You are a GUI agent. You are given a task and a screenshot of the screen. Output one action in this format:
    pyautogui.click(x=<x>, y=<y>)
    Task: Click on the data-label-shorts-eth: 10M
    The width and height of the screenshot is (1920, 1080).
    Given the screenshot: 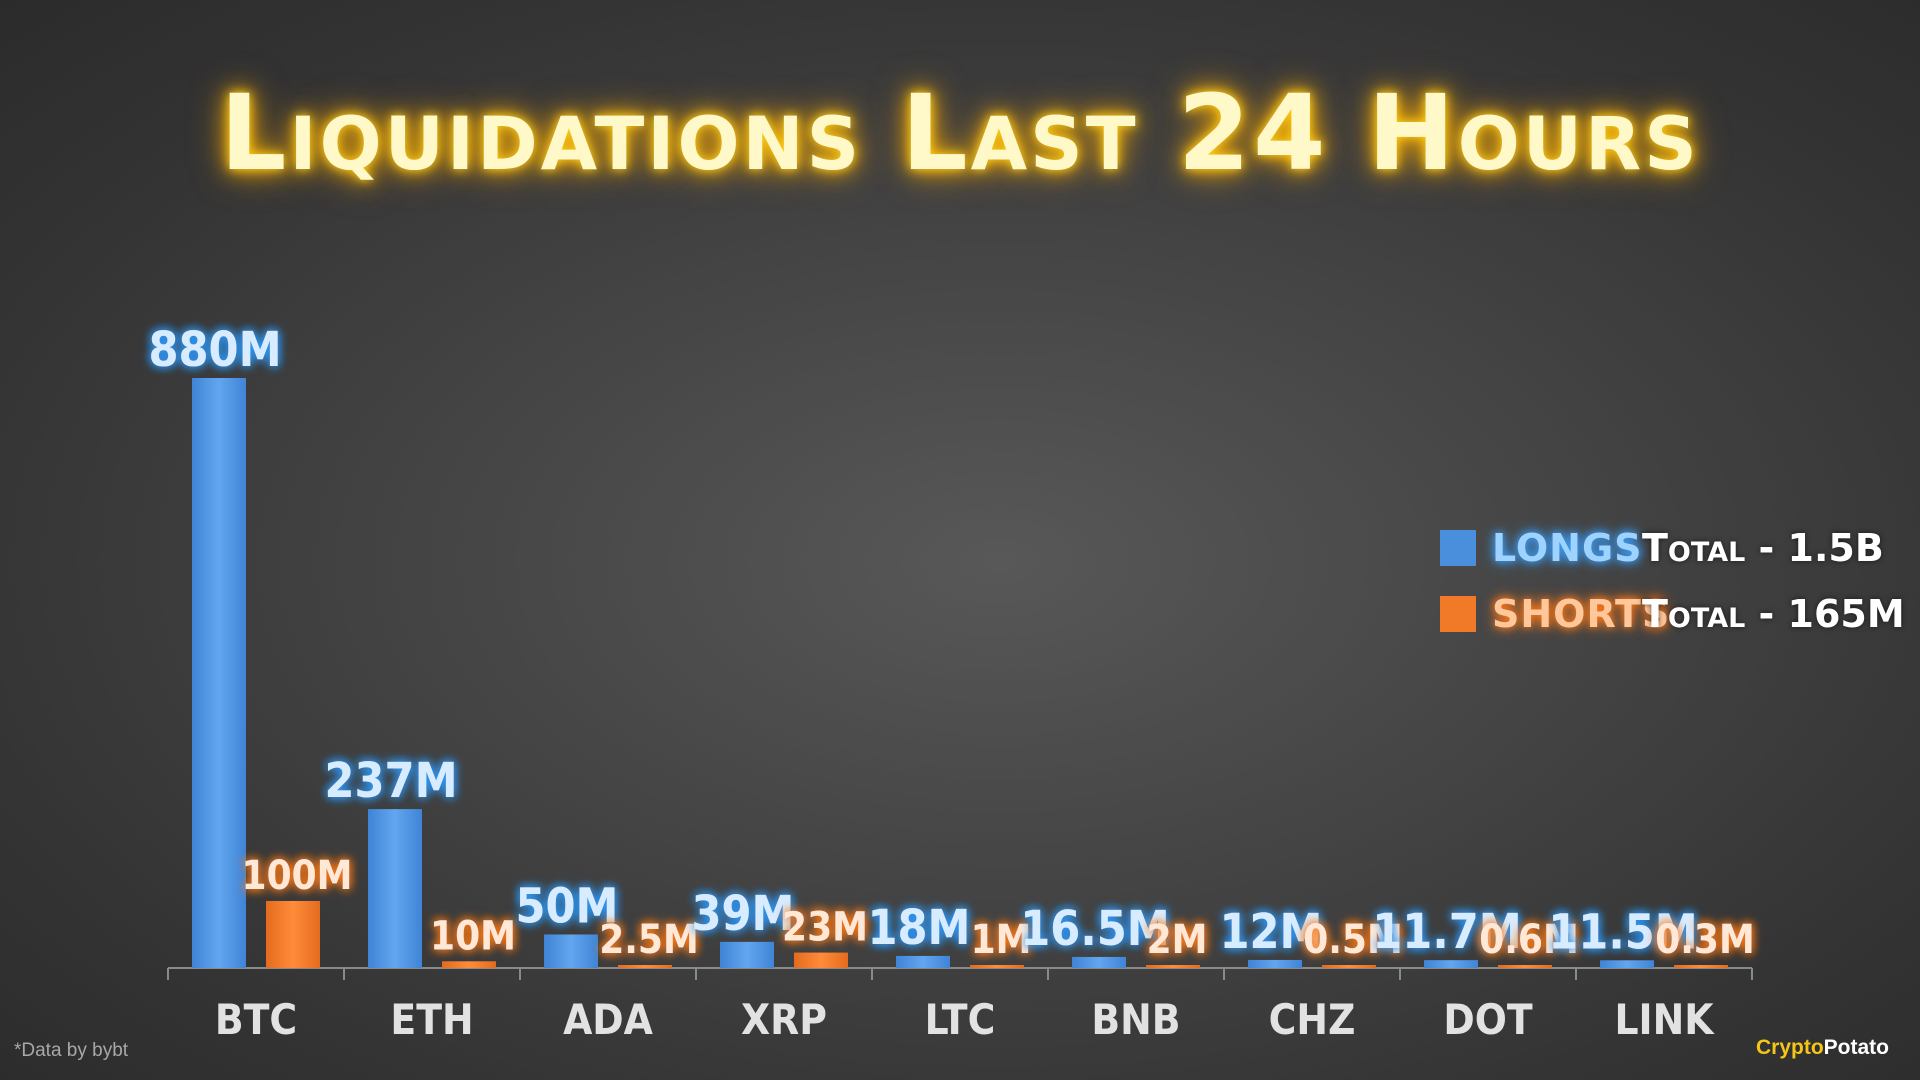 What is the action you would take?
    pyautogui.click(x=473, y=936)
    